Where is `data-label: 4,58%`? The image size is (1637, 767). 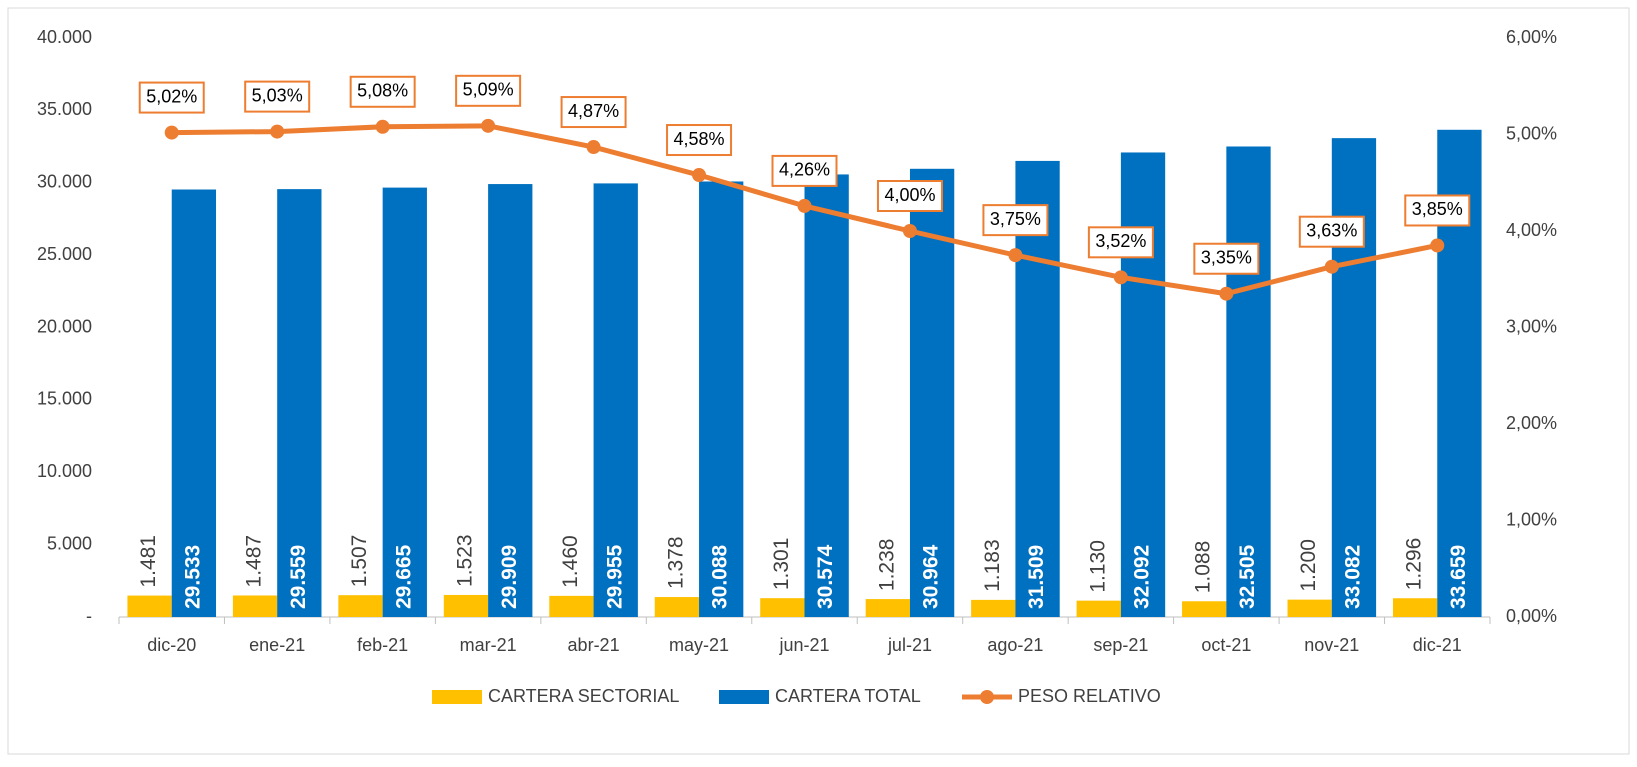 data-label: 4,58% is located at coordinates (699, 139).